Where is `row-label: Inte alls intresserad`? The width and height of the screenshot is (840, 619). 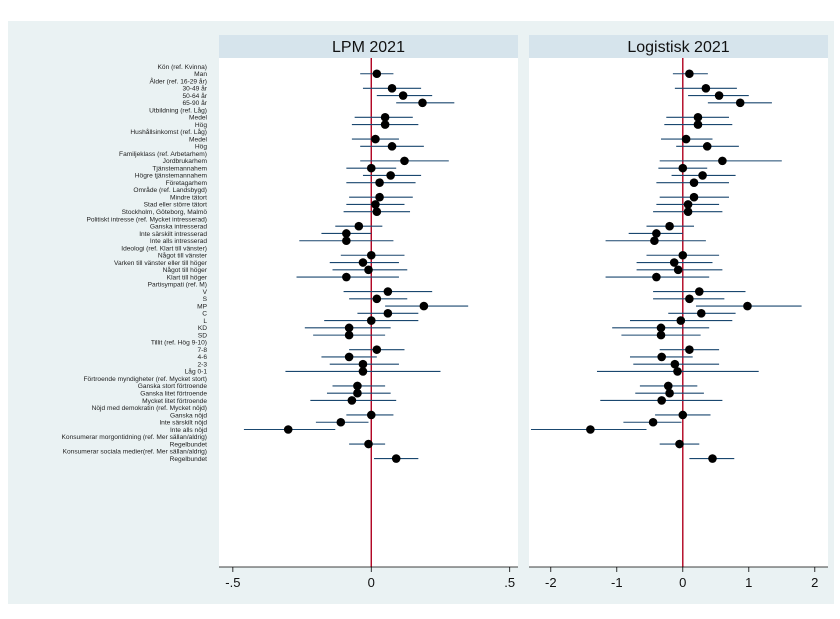 row-label: Inte alls intresserad is located at coordinates (179, 241).